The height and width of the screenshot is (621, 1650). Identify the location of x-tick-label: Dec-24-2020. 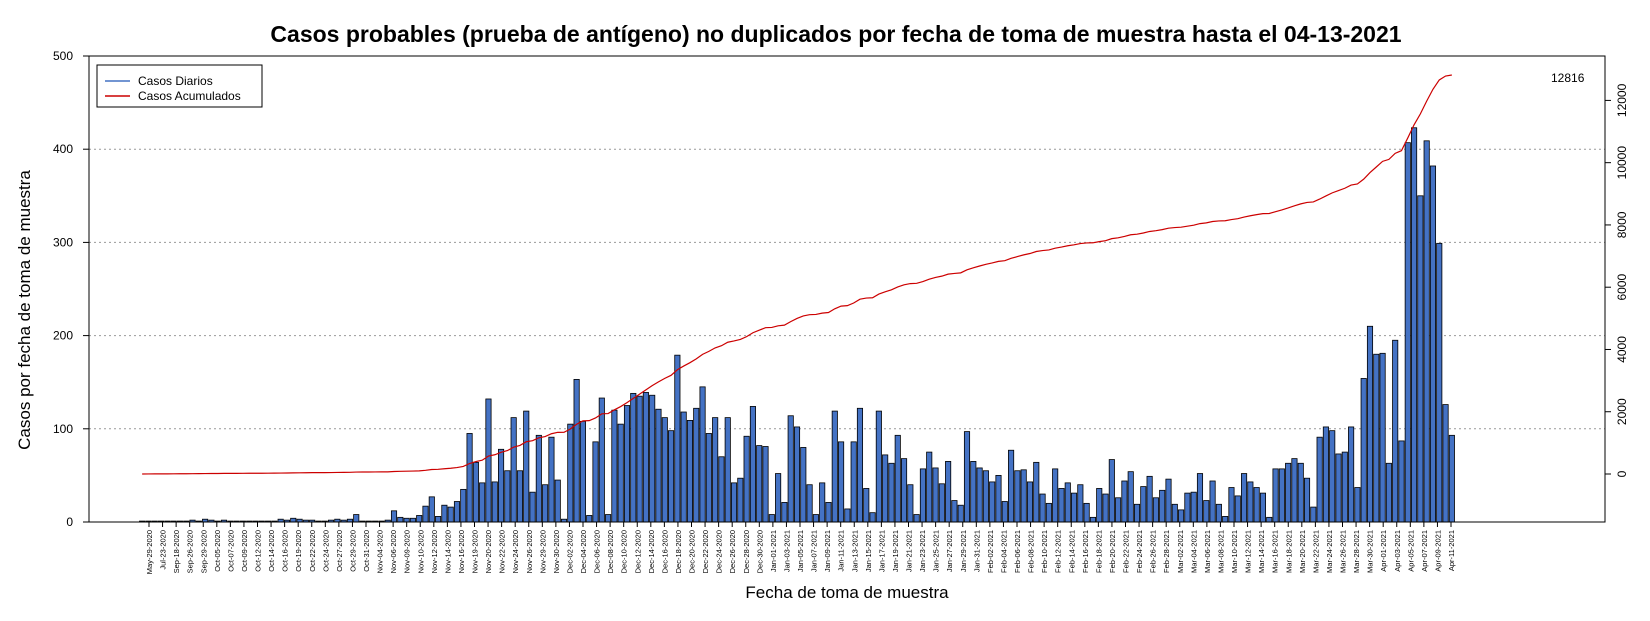
(719, 551).